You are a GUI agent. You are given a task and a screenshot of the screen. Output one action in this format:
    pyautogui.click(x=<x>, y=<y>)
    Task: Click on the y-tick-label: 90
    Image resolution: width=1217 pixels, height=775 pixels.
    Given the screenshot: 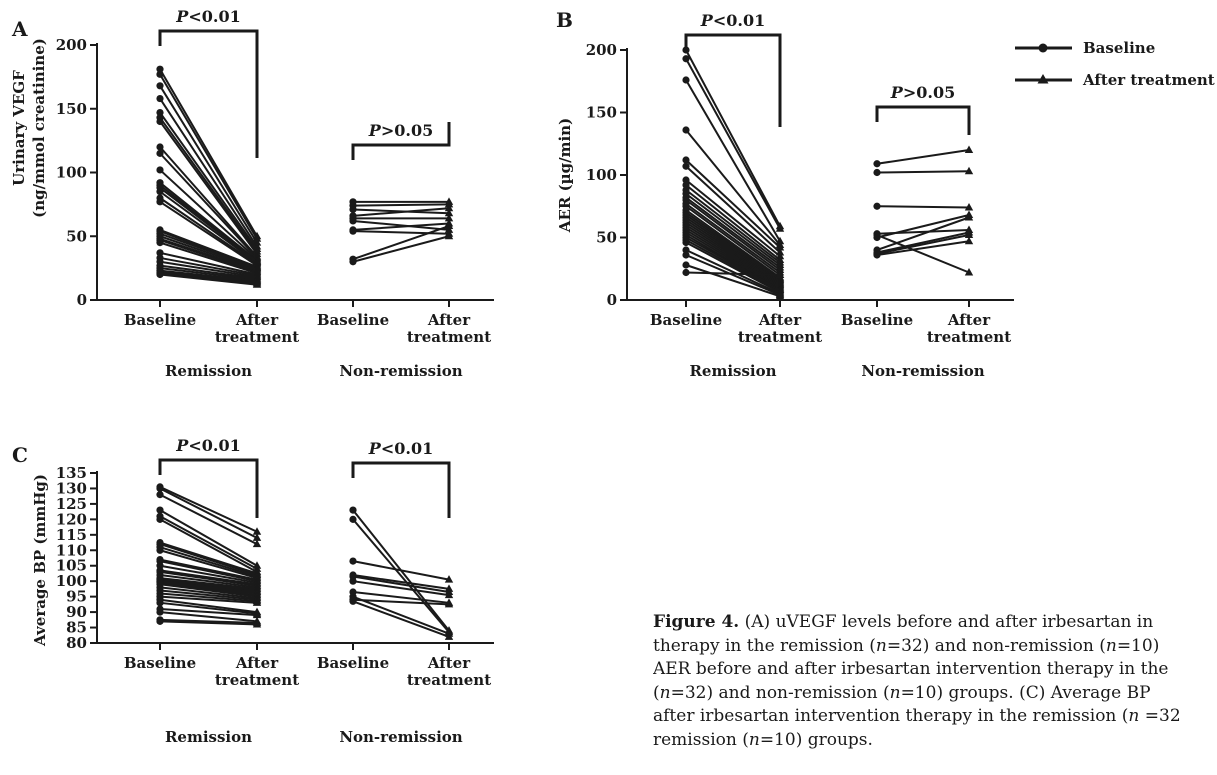 What is the action you would take?
    pyautogui.click(x=76, y=612)
    